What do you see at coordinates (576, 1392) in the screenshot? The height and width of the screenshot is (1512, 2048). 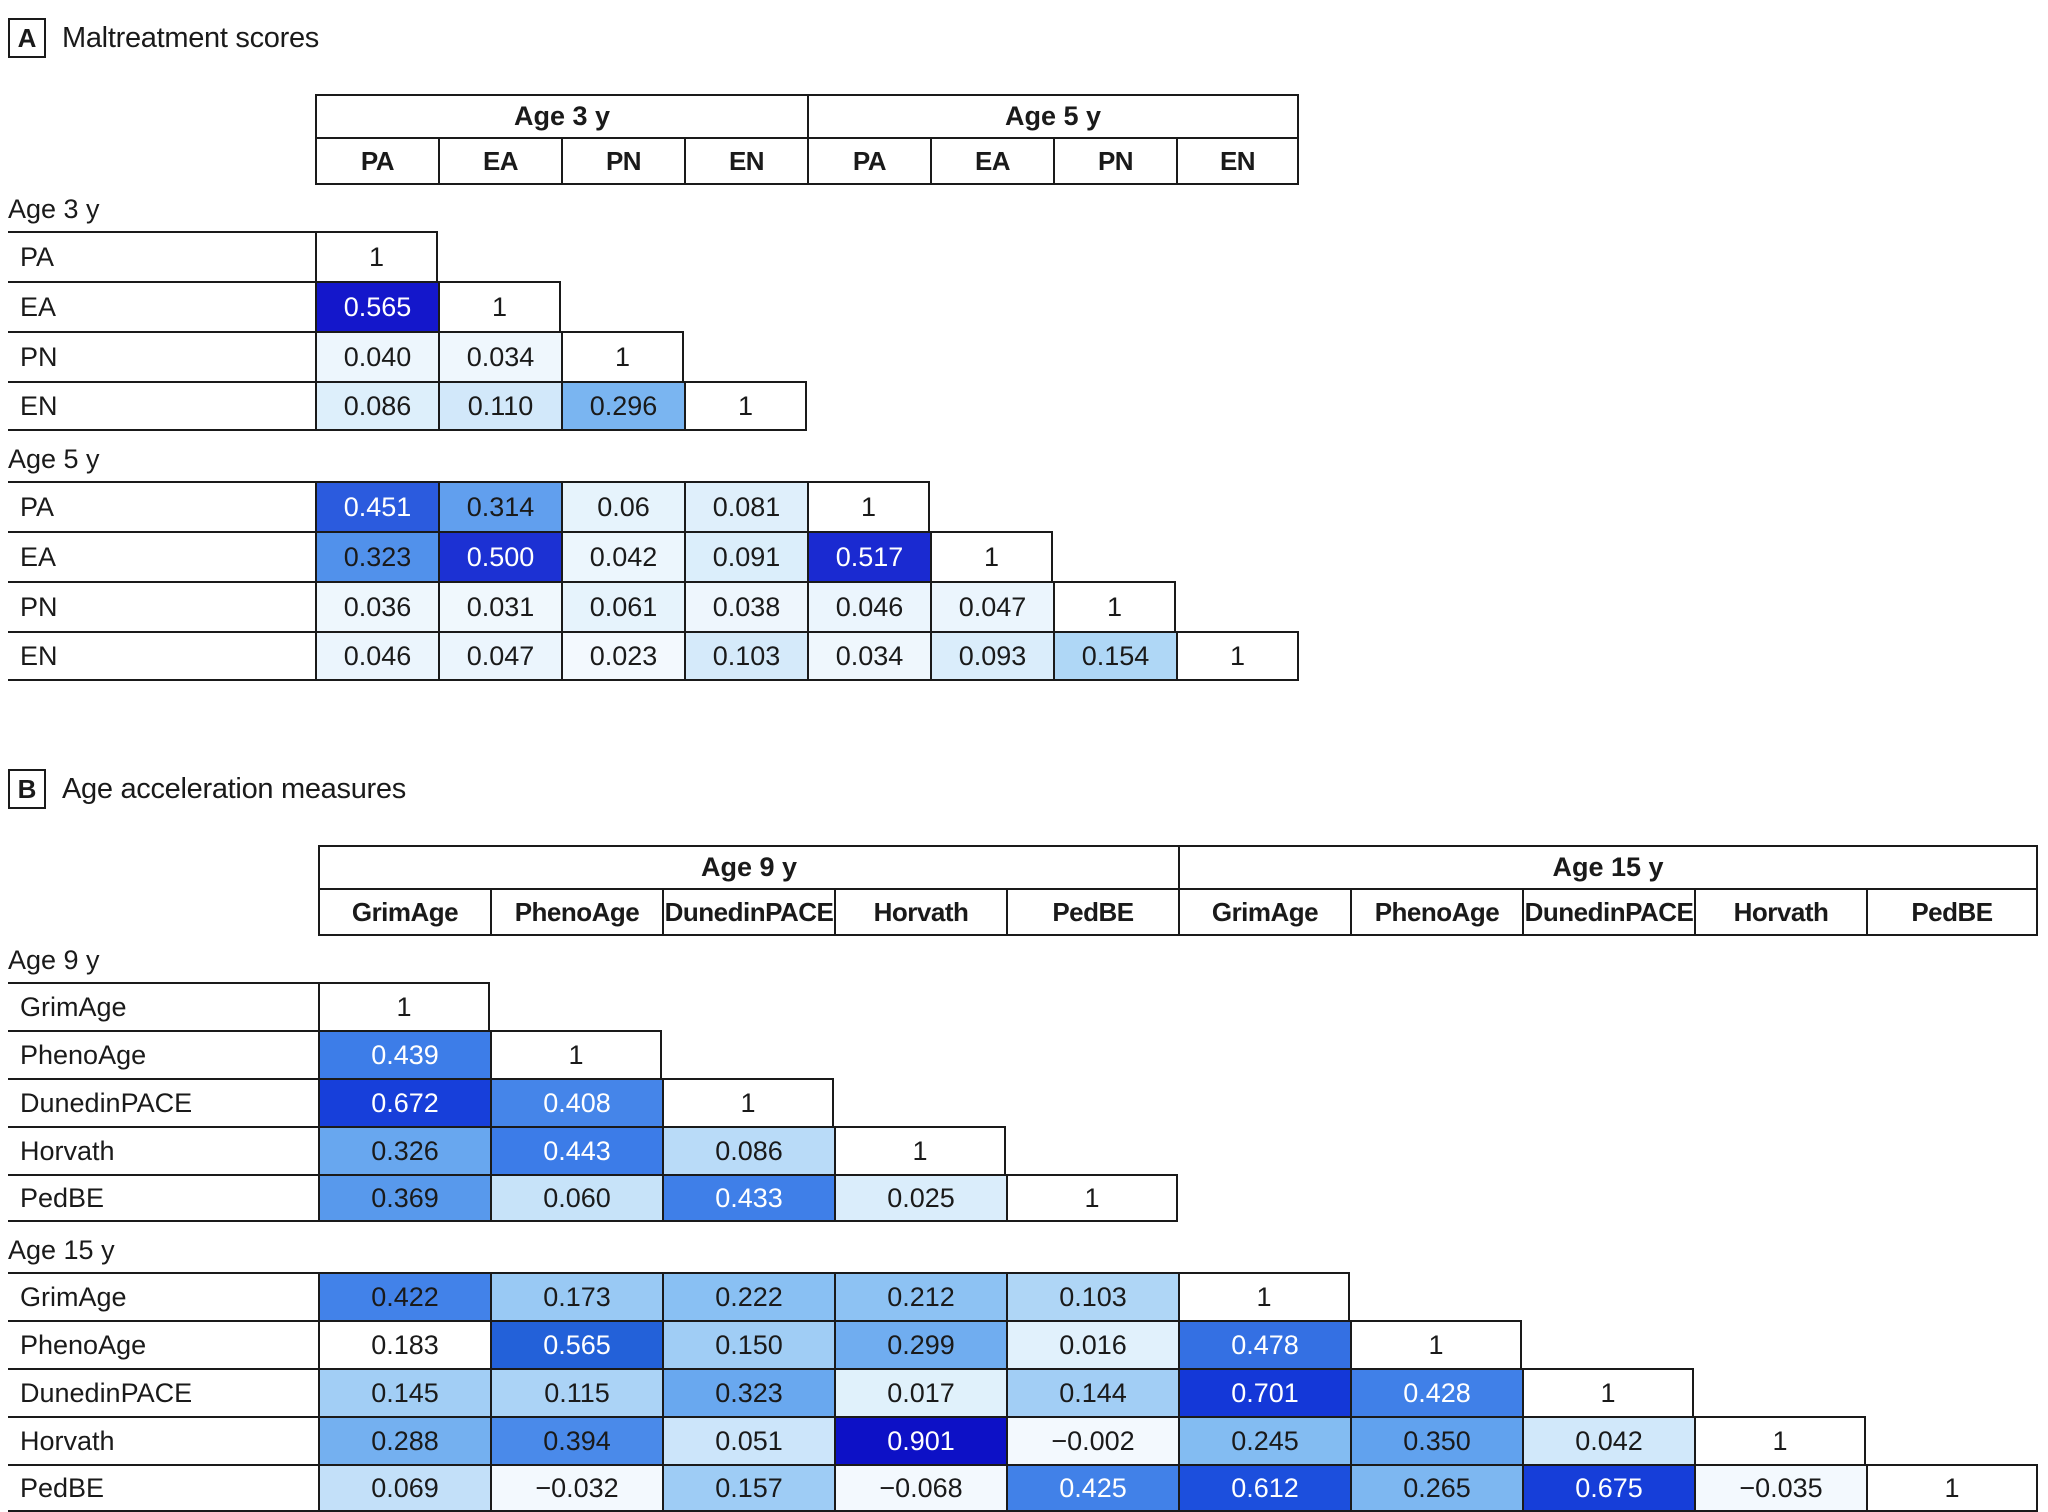 I see `heatmap-cell: 0.115` at bounding box center [576, 1392].